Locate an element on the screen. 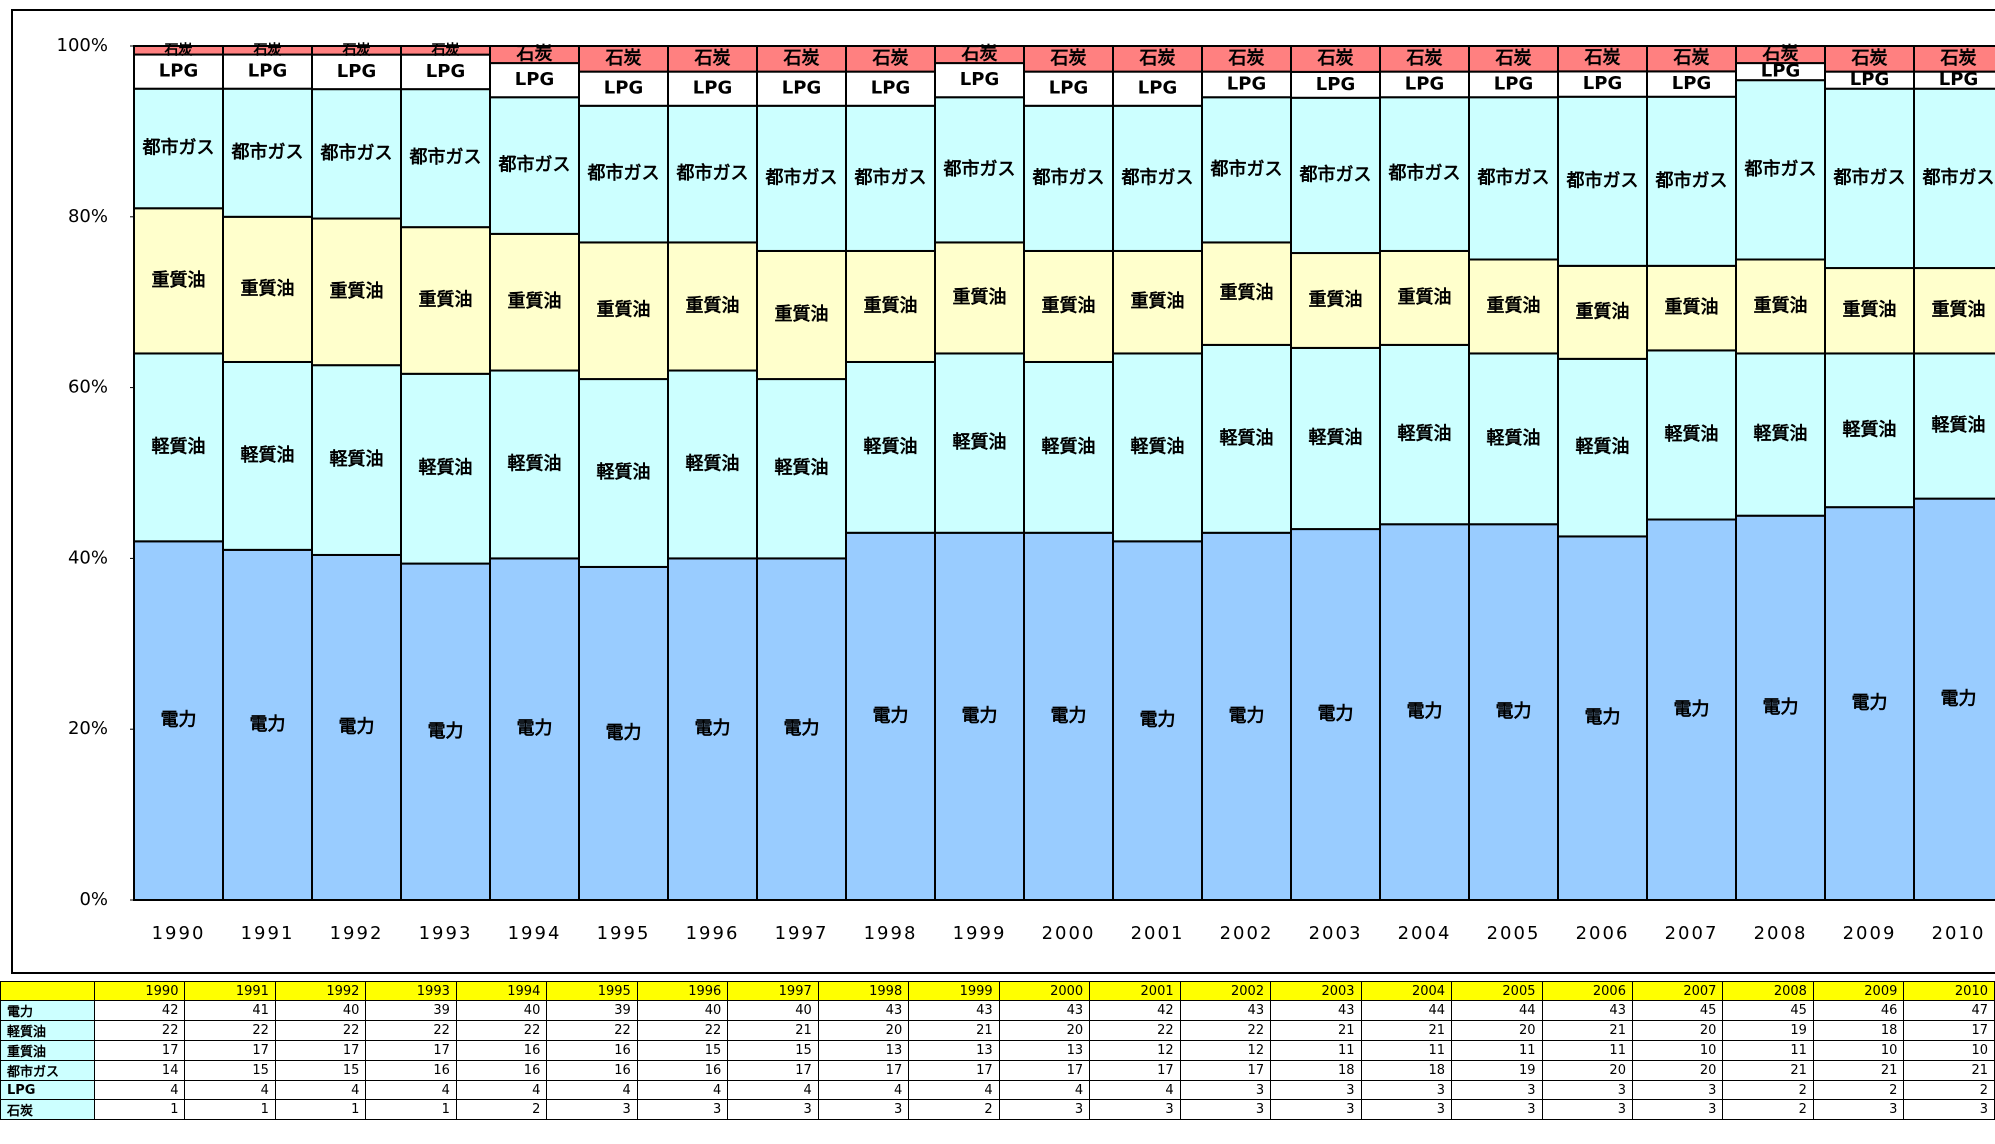 The image size is (1995, 1144). table-cell: 12 is located at coordinates (1135, 1050).